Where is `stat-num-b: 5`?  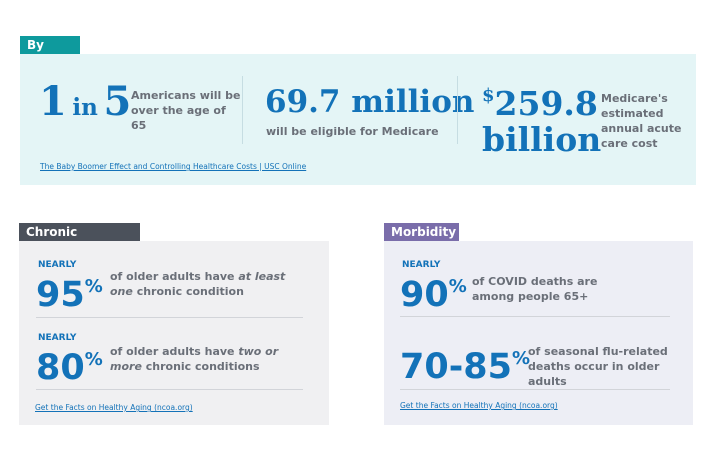
stat-num-b: 5 is located at coordinates (117, 101).